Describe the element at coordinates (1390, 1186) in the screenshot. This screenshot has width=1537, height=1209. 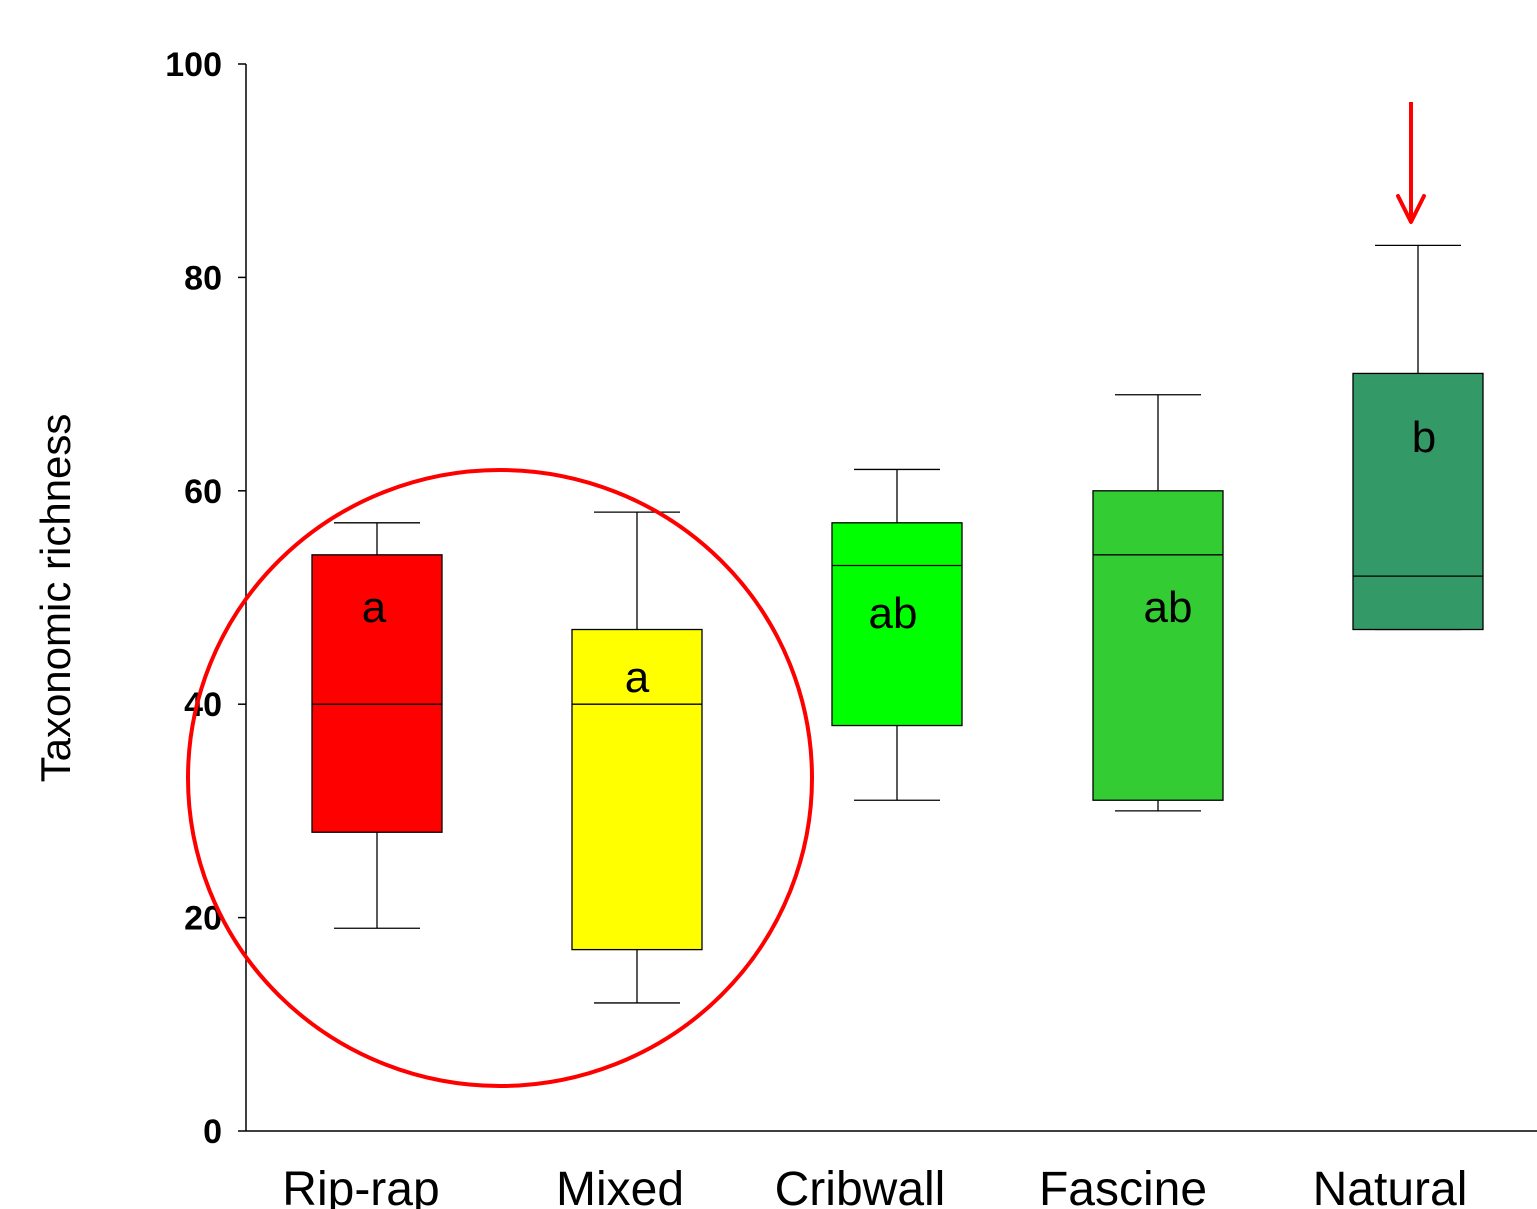
I see `category-label: Natural` at that location.